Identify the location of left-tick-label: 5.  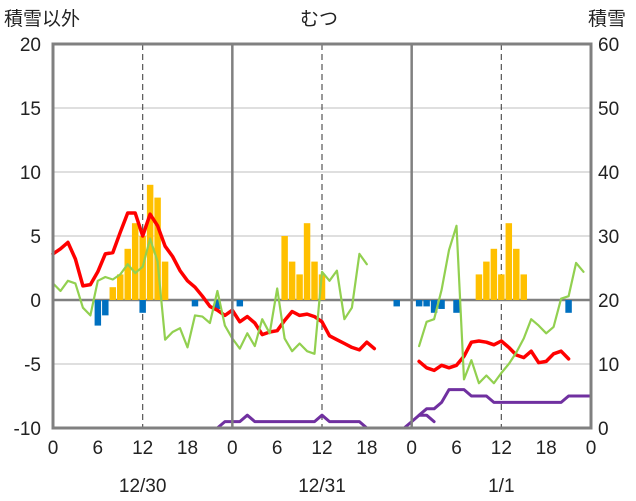
(35, 237).